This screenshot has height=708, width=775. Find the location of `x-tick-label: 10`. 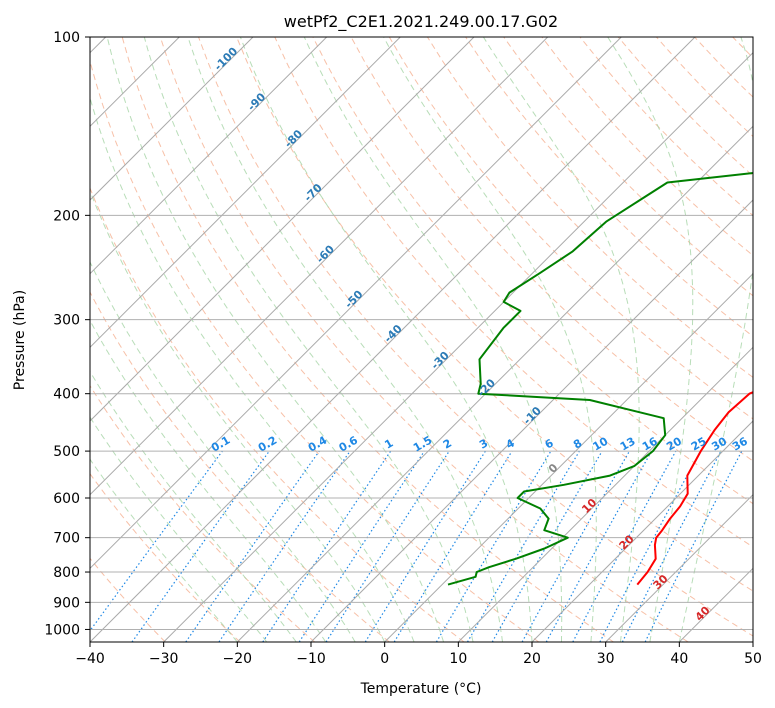

x-tick-label: 10 is located at coordinates (458, 659).